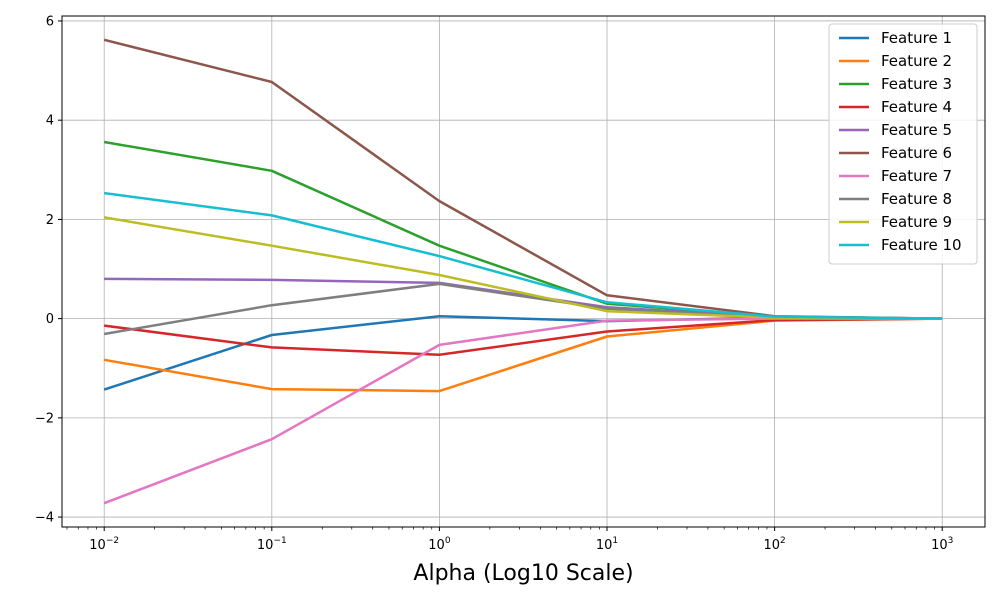 This screenshot has height=600, width=1000. I want to click on legend-label: Feature 3, so click(916, 84).